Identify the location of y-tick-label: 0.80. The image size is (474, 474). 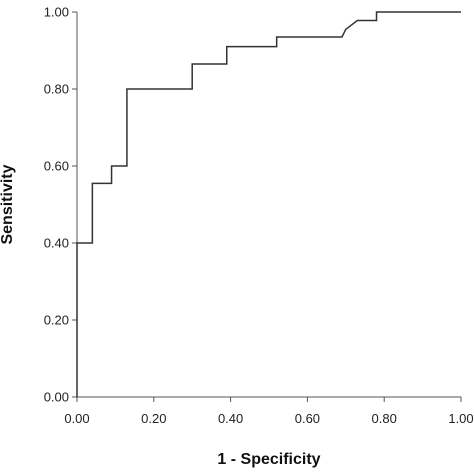
(56, 89).